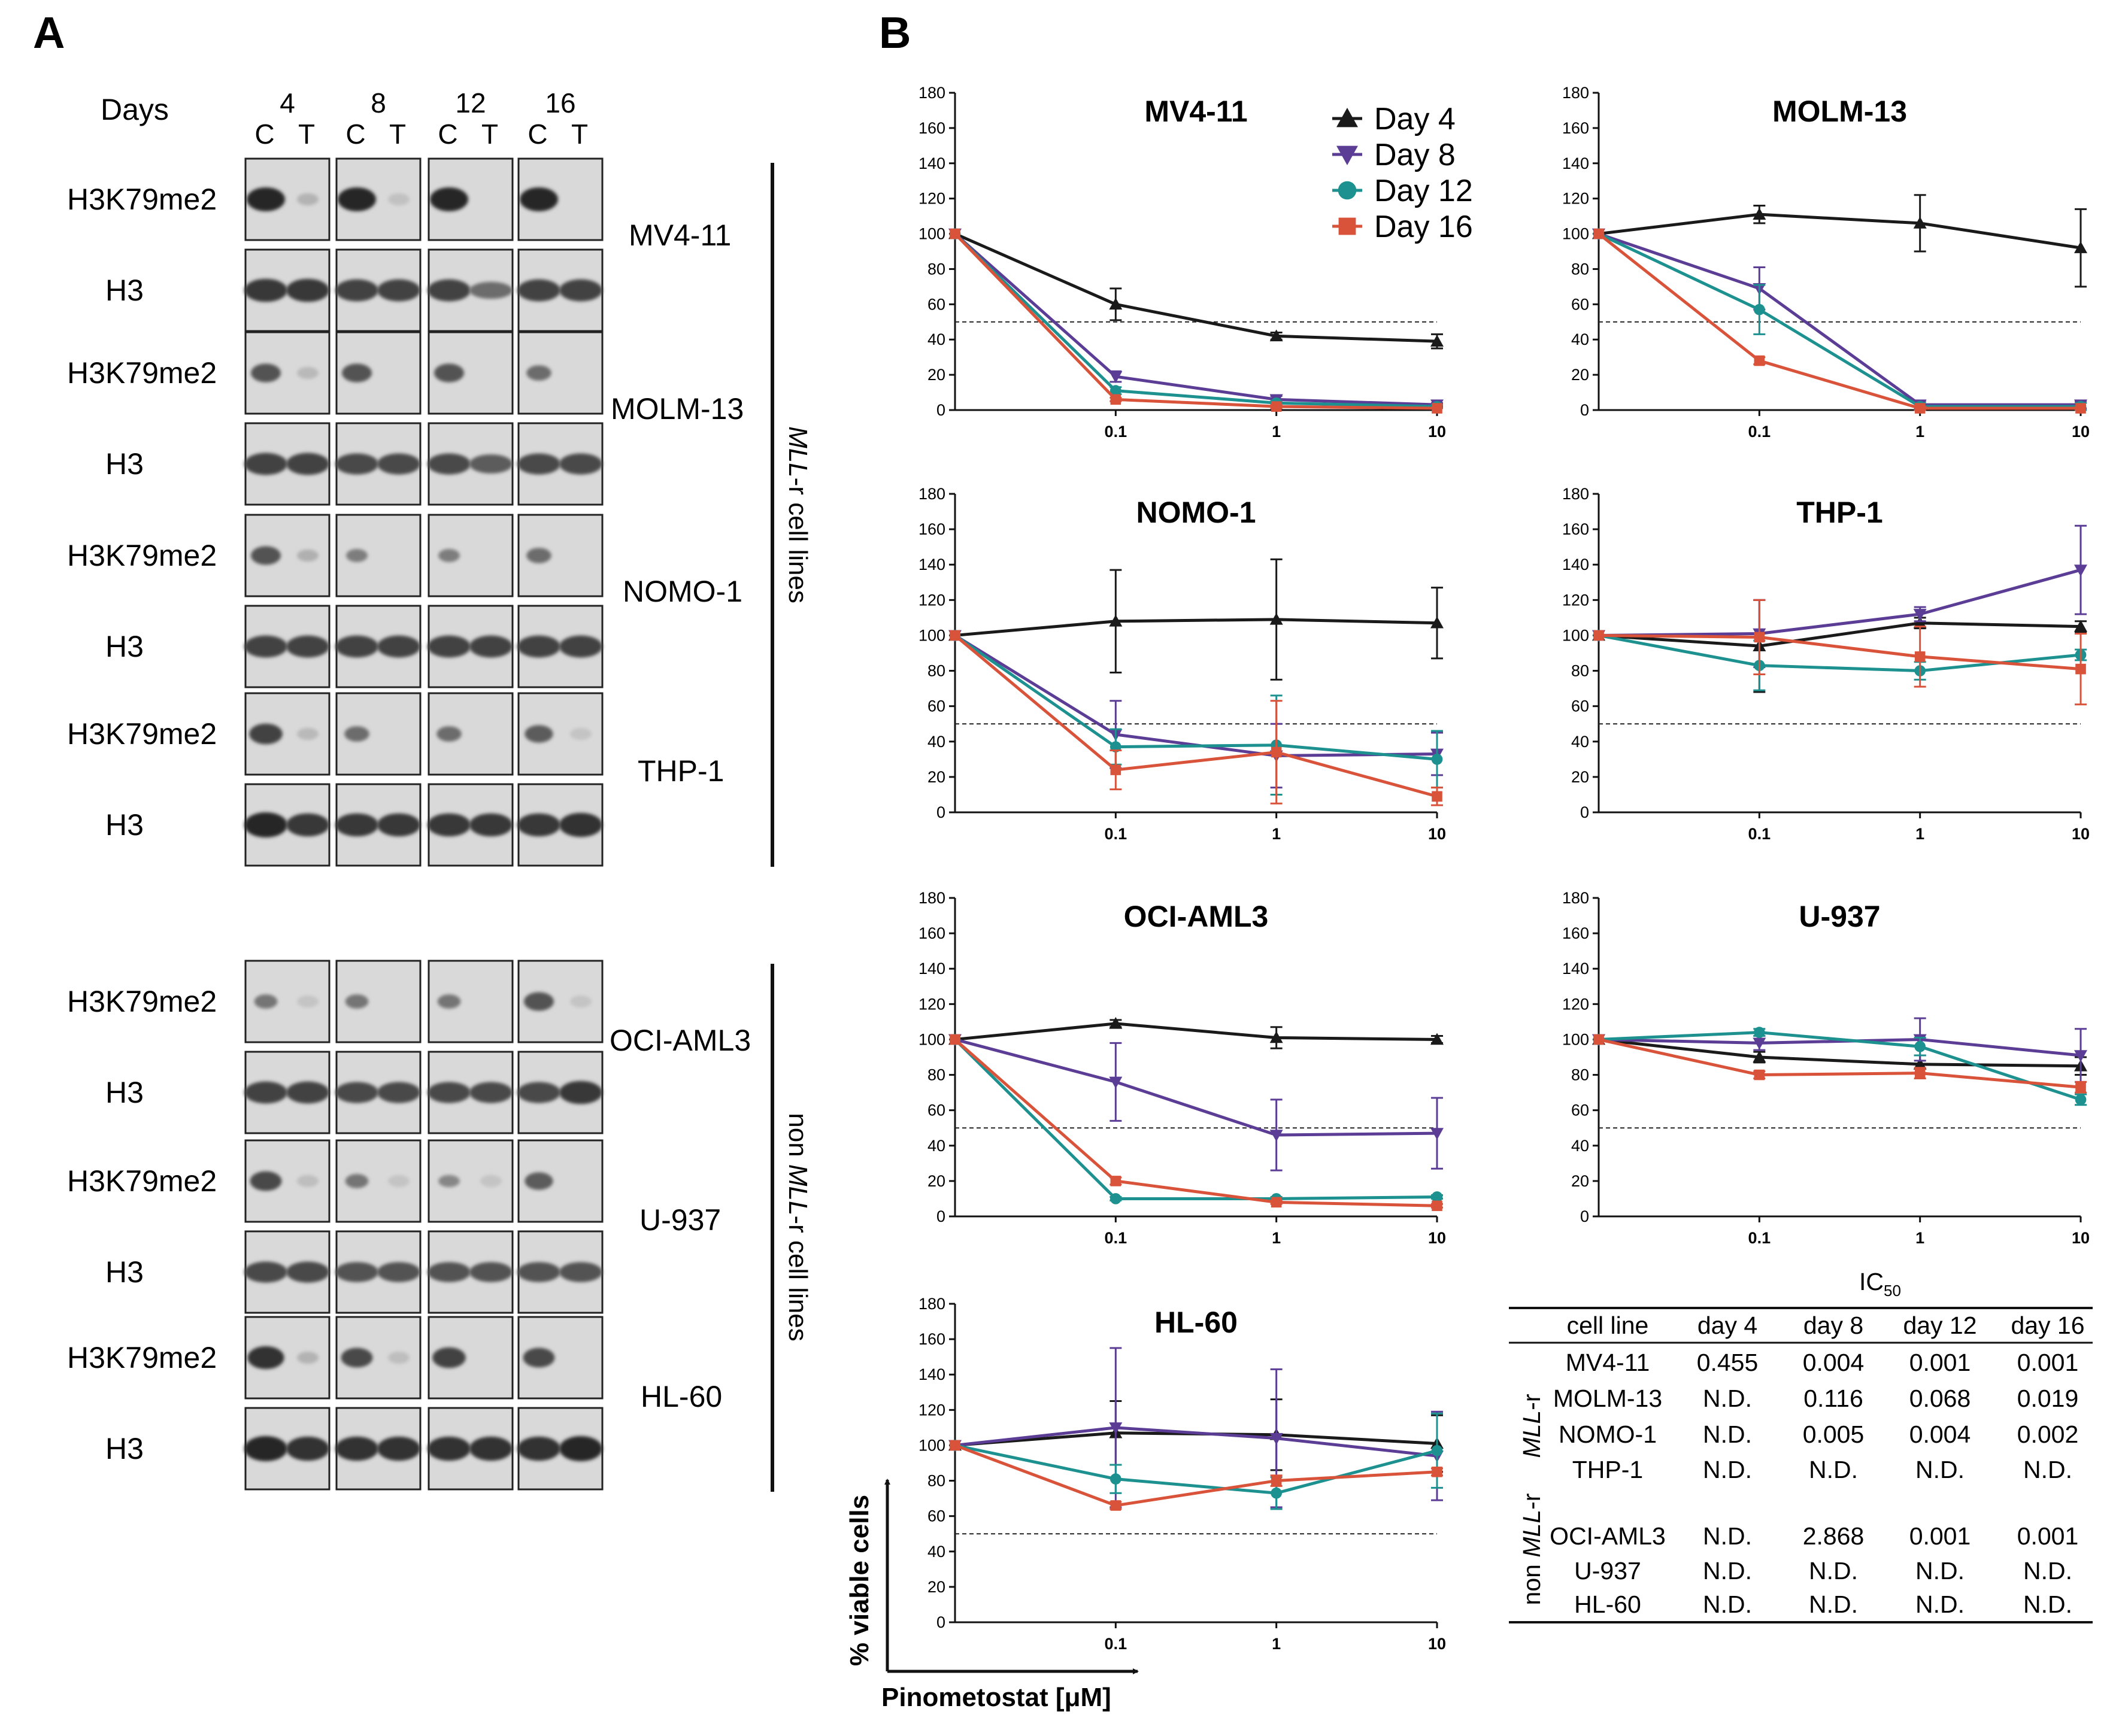  What do you see at coordinates (1394, 119) in the screenshot?
I see `legend-item: Day 4` at bounding box center [1394, 119].